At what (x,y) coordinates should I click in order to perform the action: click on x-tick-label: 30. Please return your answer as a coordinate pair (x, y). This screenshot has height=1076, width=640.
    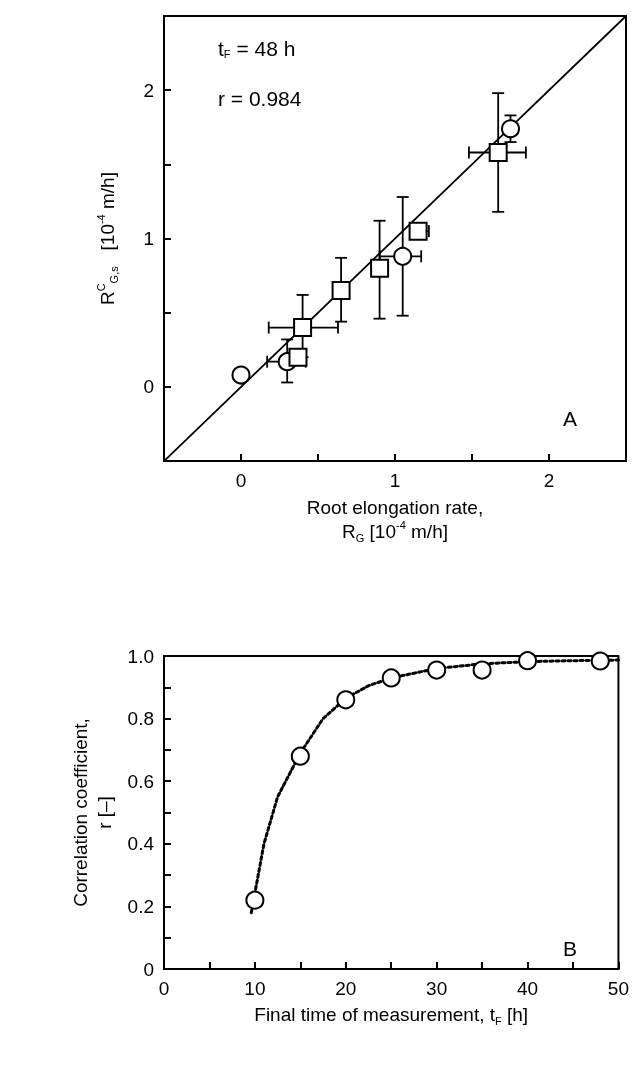
    Looking at the image, I should click on (437, 988).